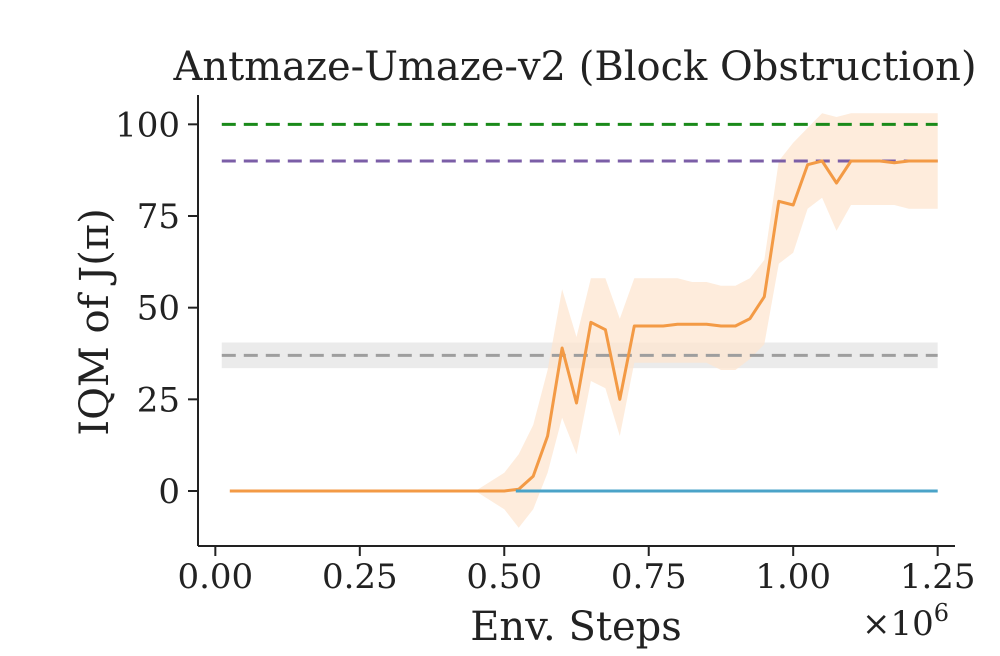 The width and height of the screenshot is (1000, 656). I want to click on x-ticks: 0.00 0.25 0.50 0.75 1.00 1.25, so click(576, 571).